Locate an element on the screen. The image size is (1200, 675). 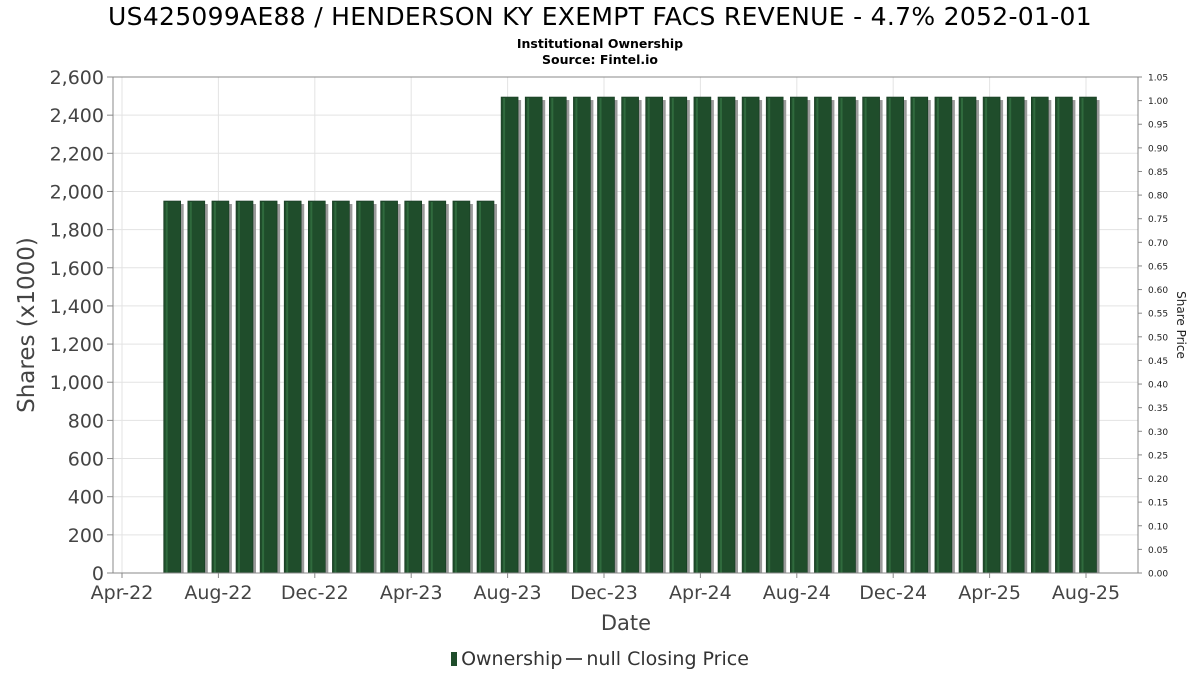
y-tick-label: 400 is located at coordinates (86, 498).